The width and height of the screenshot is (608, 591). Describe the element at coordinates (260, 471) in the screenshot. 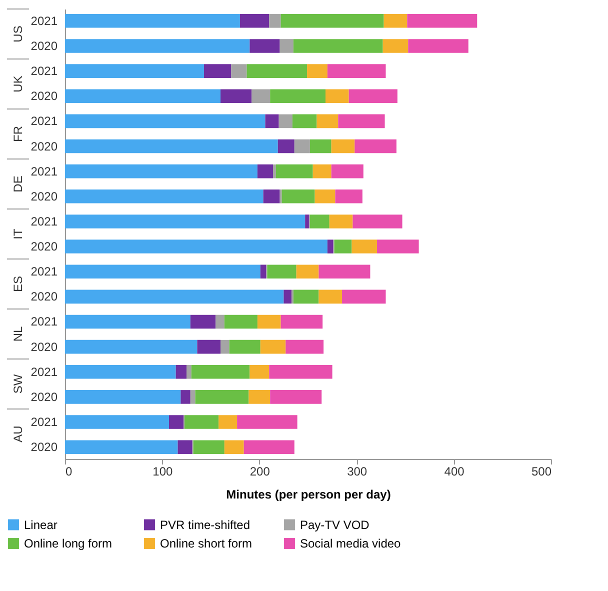

I see `x-tick-label: 200` at that location.